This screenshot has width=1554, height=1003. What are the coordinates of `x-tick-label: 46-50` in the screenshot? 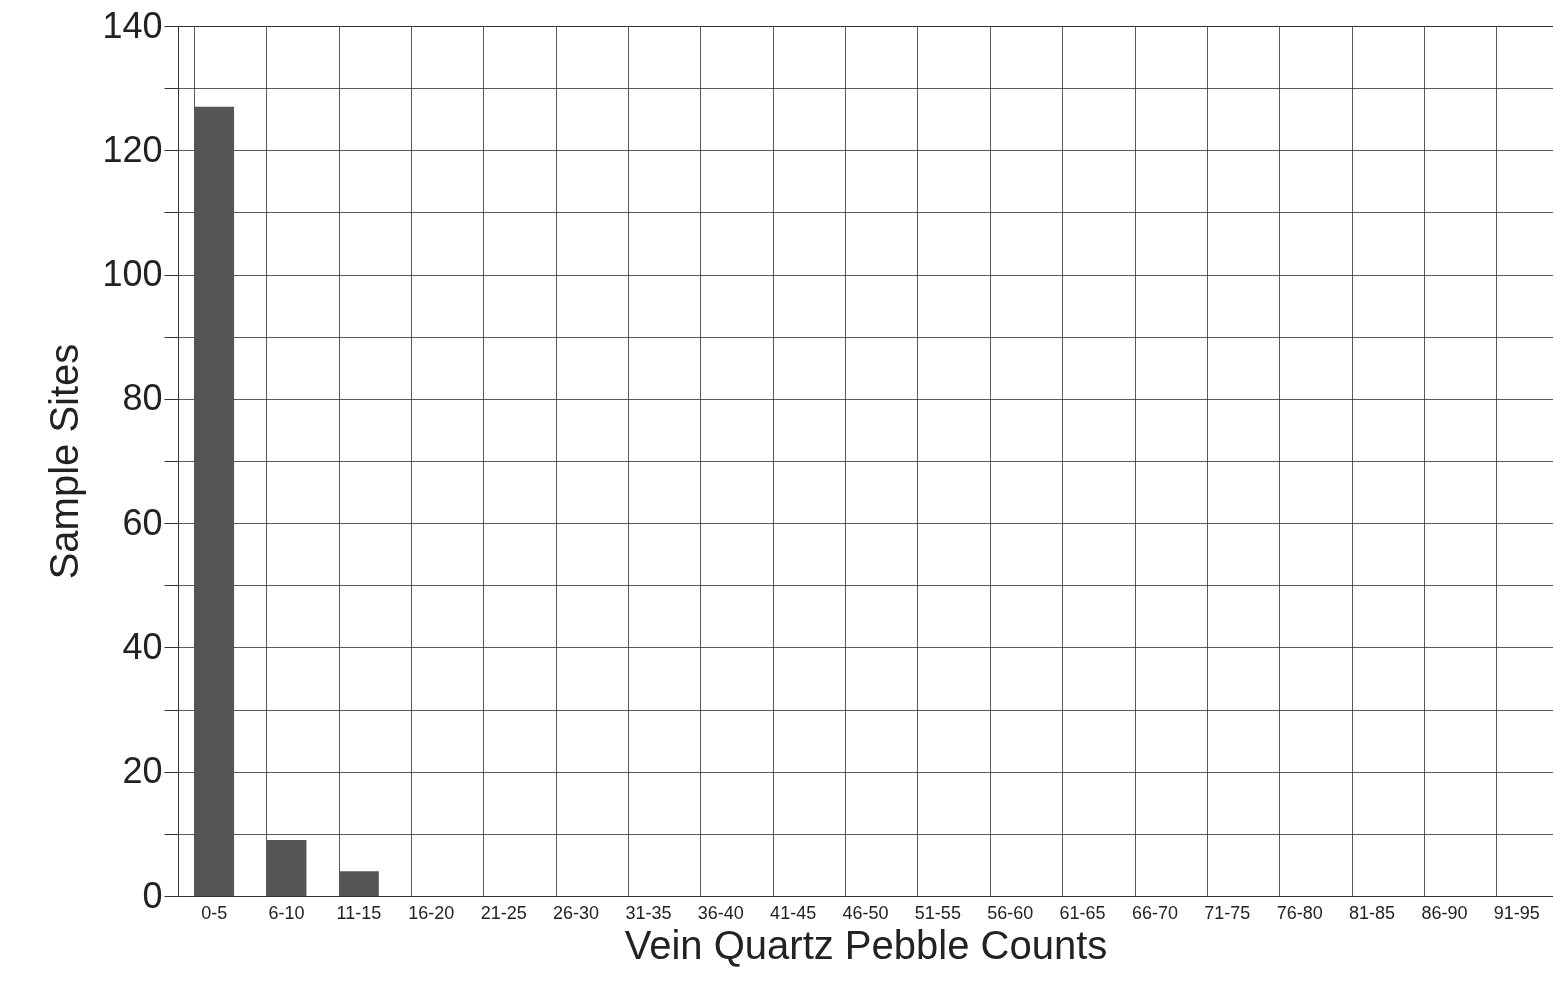 It's located at (865, 912).